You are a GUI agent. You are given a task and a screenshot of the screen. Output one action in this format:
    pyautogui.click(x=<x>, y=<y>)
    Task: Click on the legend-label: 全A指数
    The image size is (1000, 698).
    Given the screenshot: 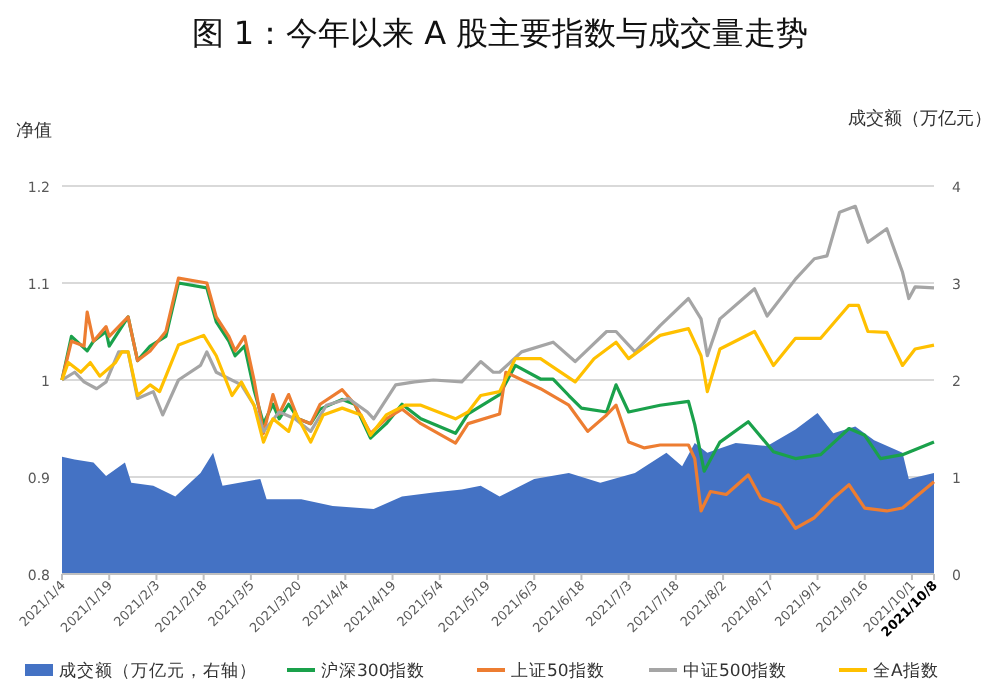 What is the action you would take?
    pyautogui.click(x=906, y=671)
    